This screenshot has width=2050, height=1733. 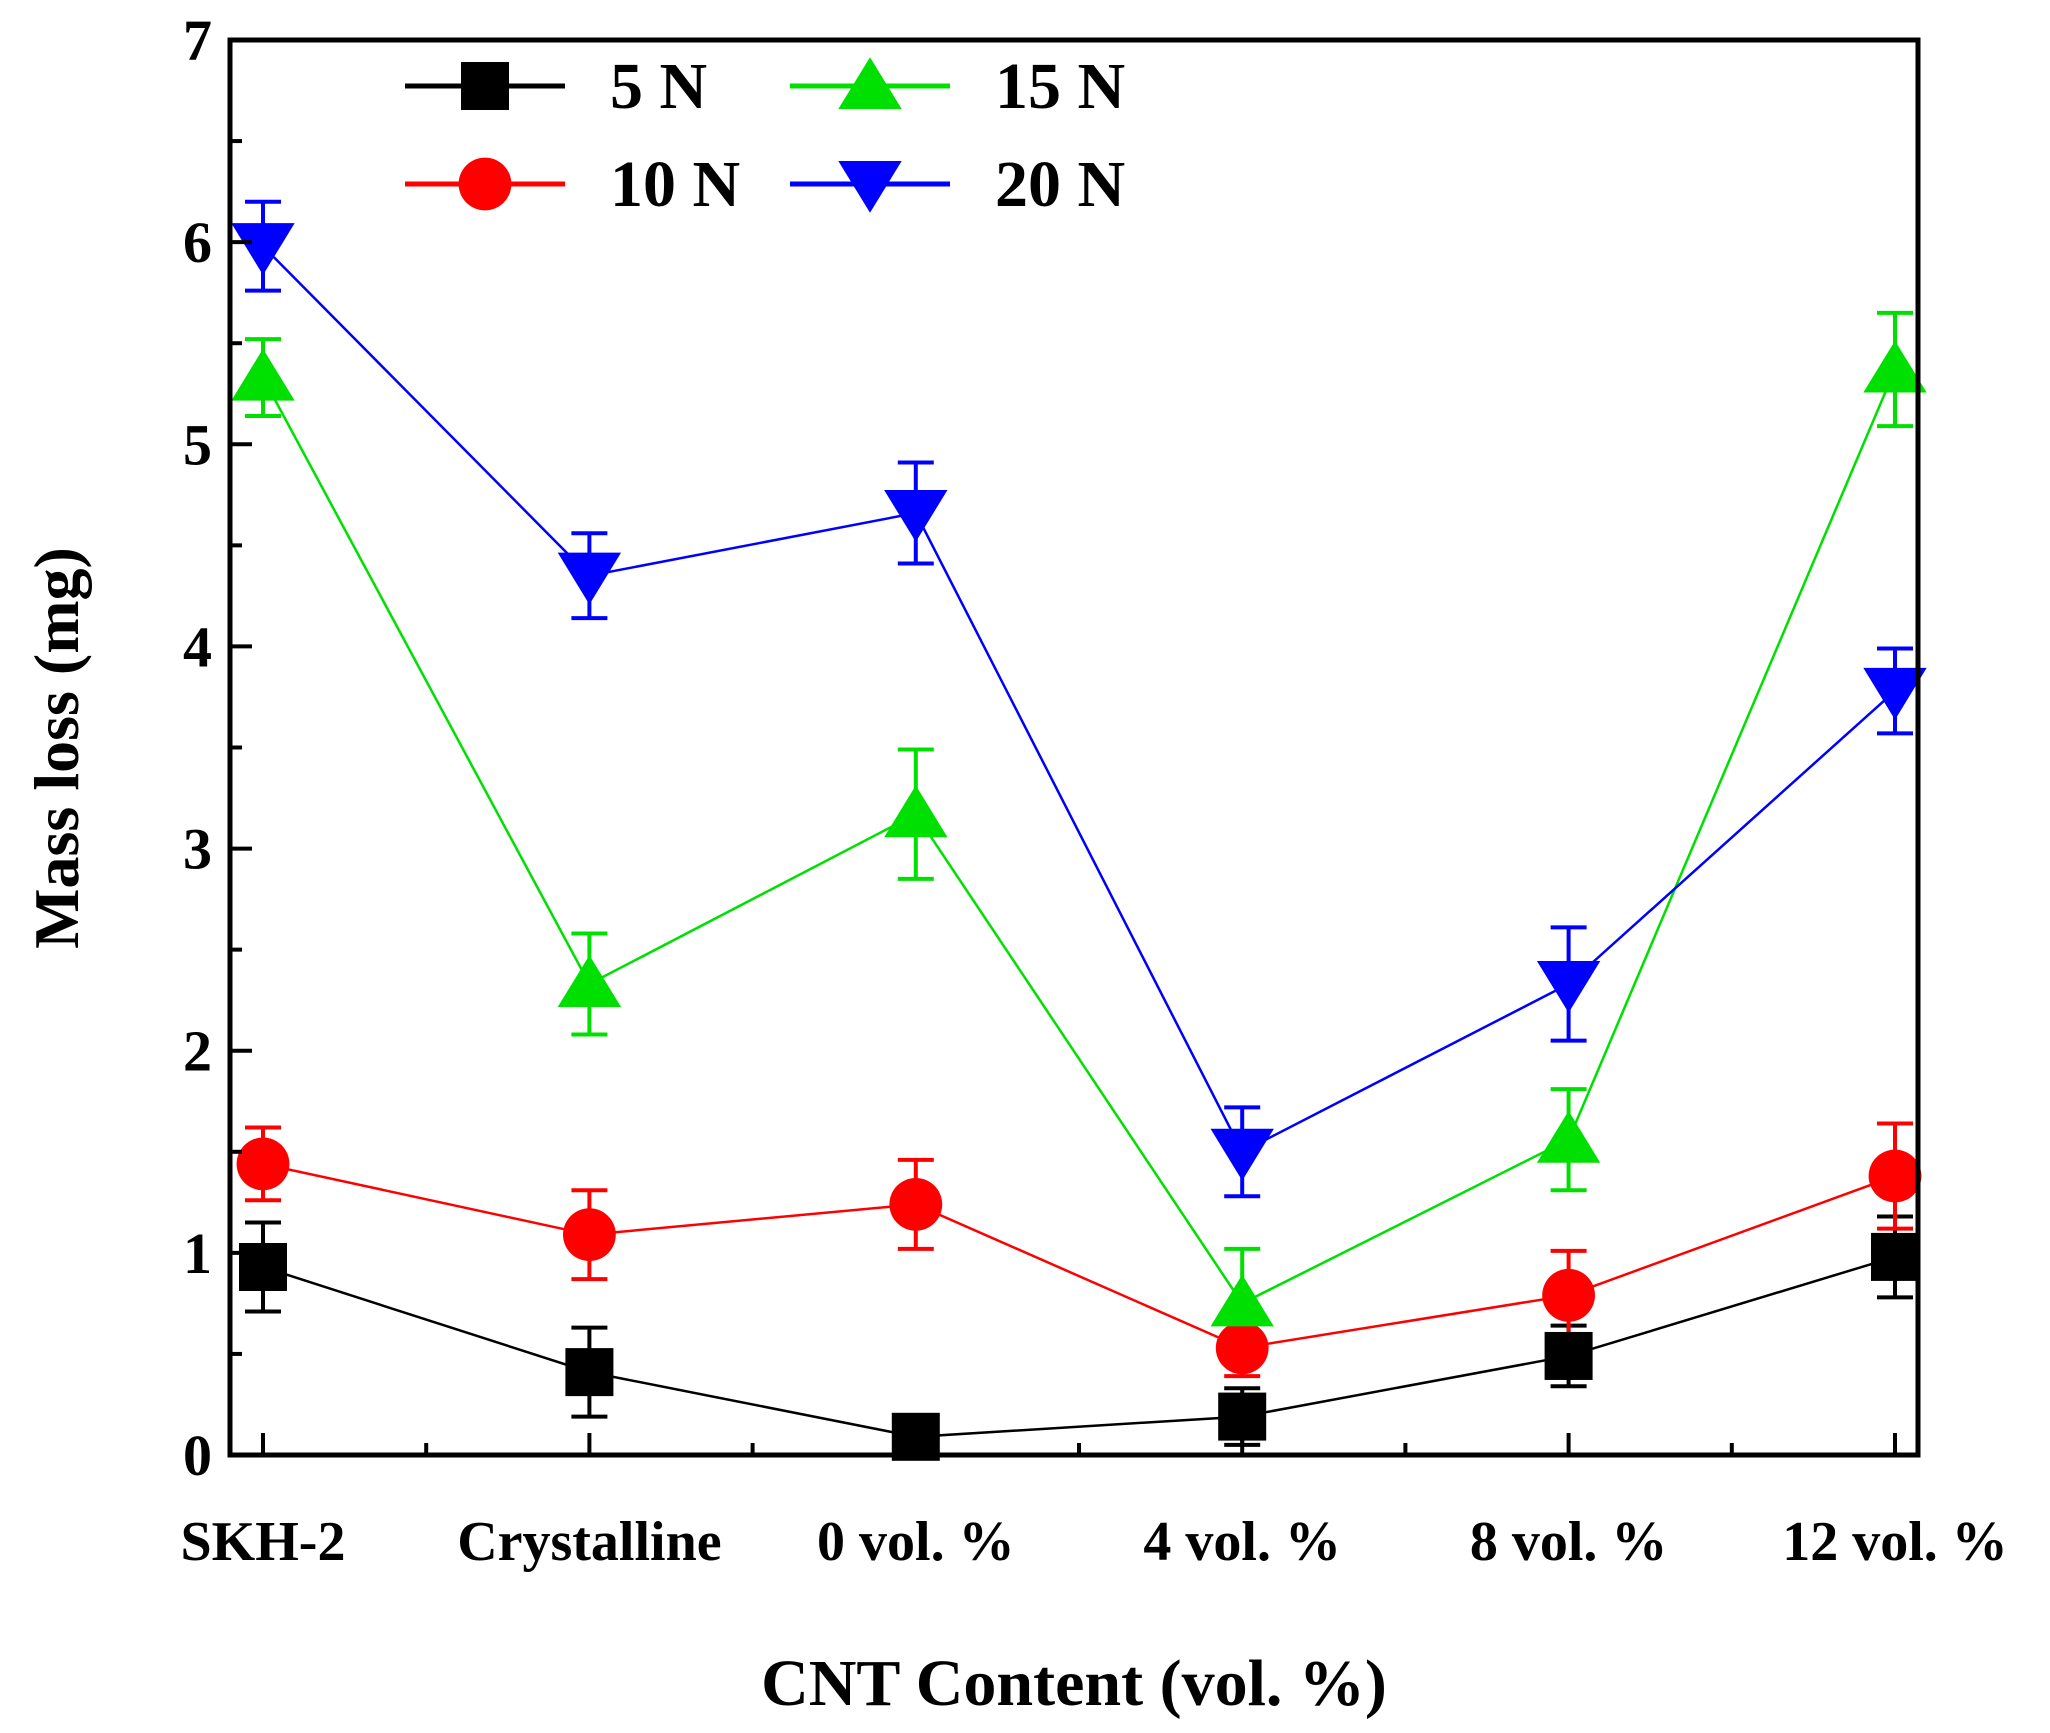 What do you see at coordinates (658, 86) in the screenshot?
I see `legend-label: 5 N` at bounding box center [658, 86].